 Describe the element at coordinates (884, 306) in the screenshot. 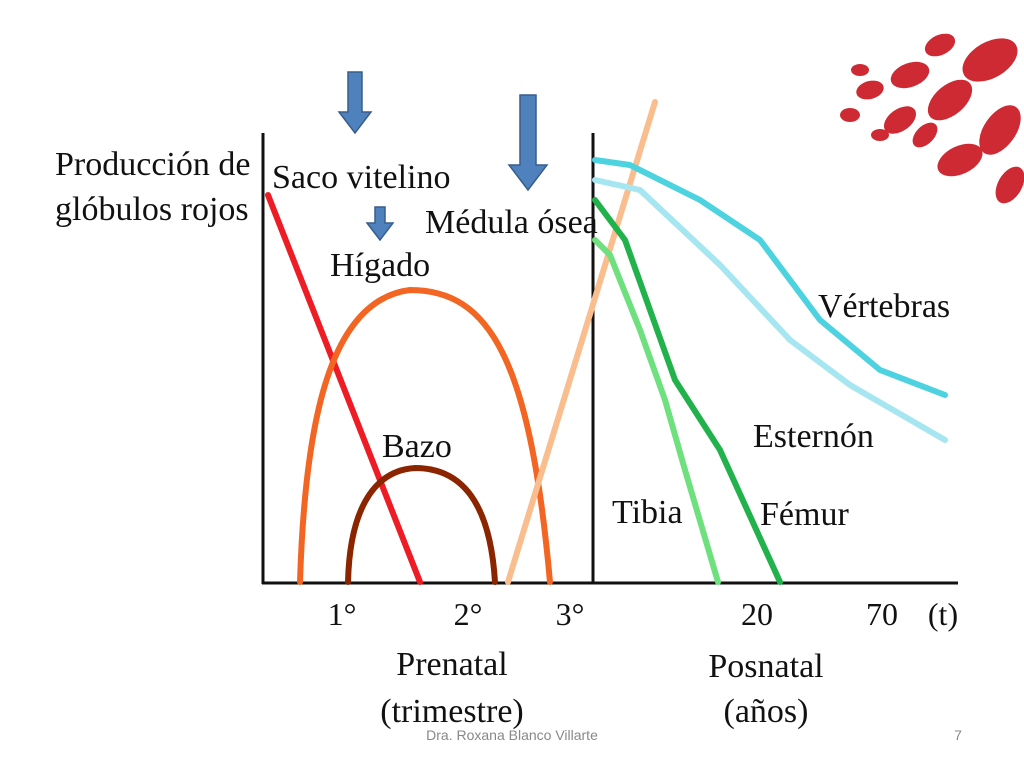

I see `curve-label: Vértebras` at that location.